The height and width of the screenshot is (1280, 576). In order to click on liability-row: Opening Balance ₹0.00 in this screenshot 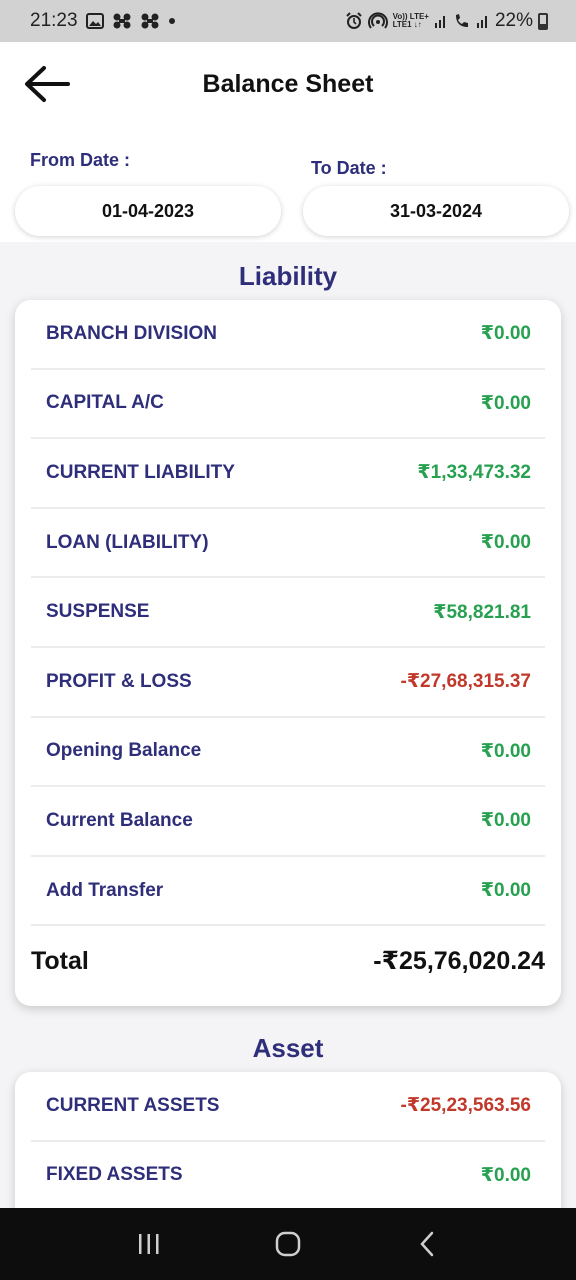, I will do `click(288, 753)`.